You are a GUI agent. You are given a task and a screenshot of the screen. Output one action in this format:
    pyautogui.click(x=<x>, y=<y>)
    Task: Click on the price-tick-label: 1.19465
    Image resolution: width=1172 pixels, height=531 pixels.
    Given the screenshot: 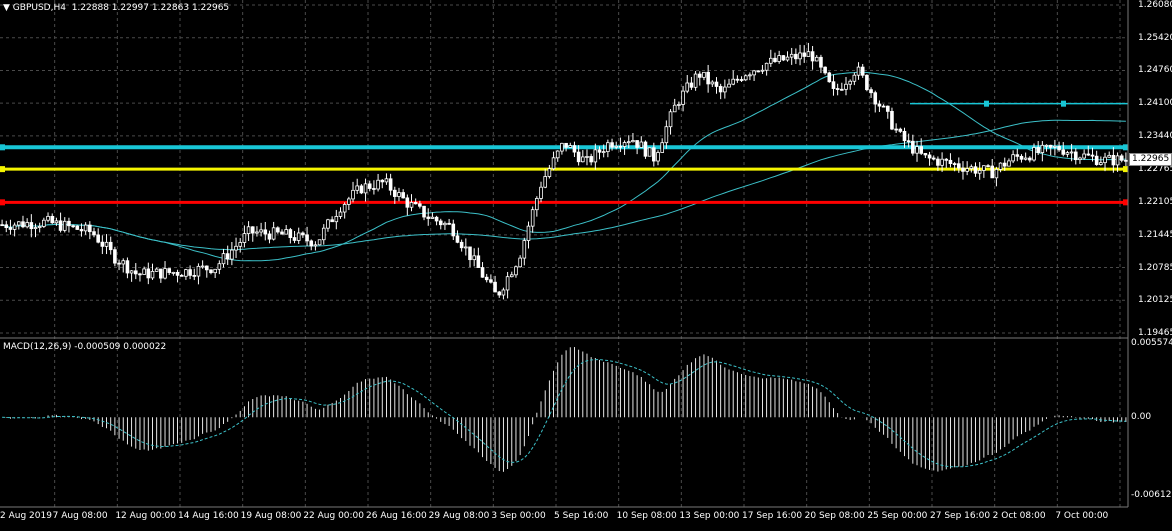 What is the action you would take?
    pyautogui.click(x=1155, y=333)
    